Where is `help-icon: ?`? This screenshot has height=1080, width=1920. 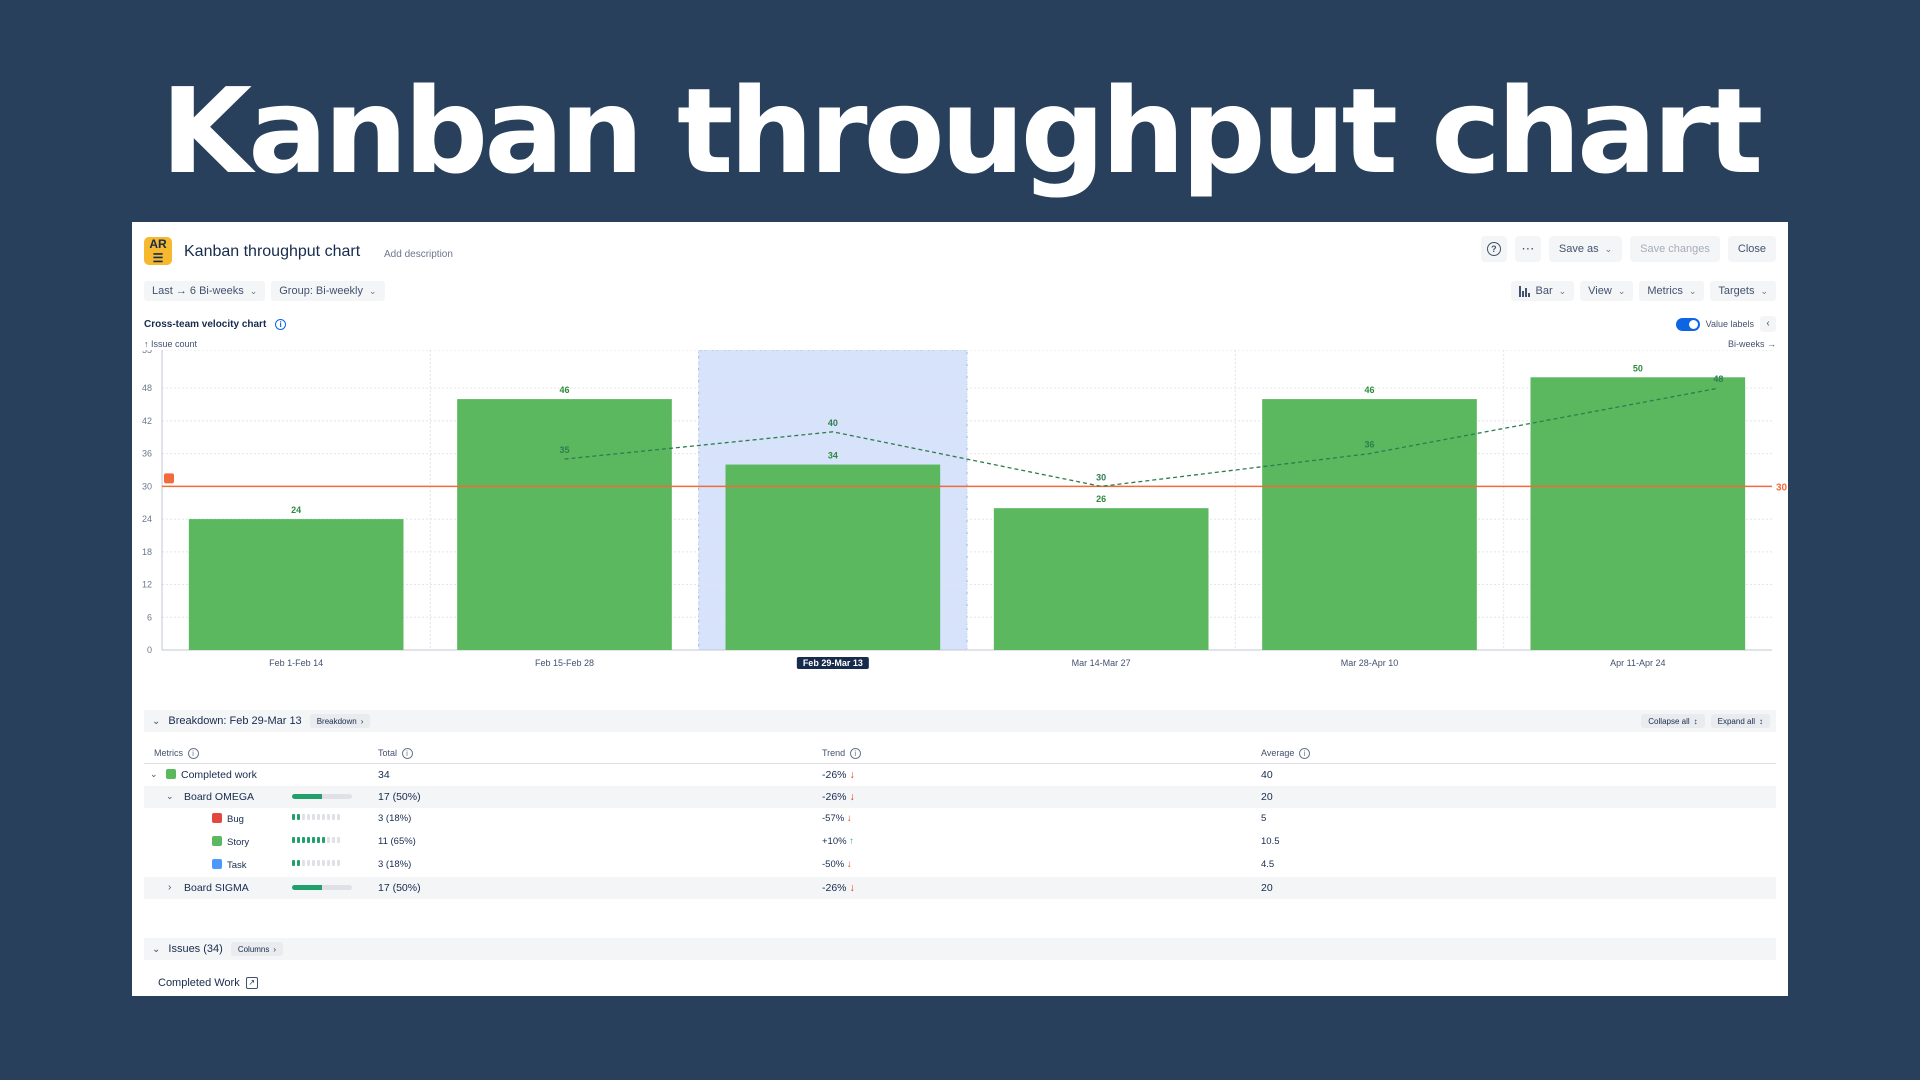 help-icon: ? is located at coordinates (1493, 249).